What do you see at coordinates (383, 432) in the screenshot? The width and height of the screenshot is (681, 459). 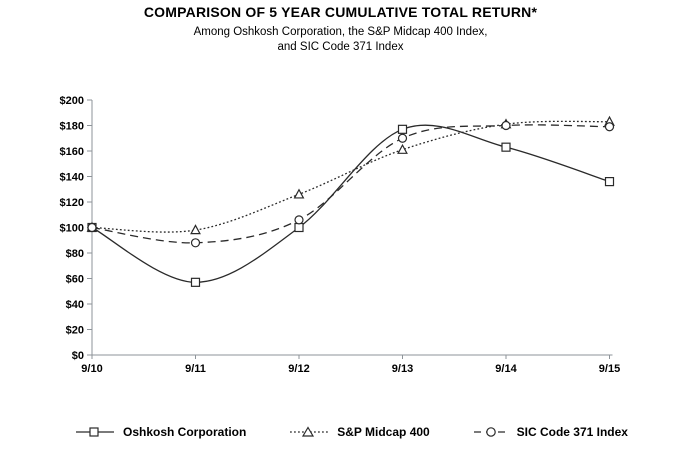 I see `legend-label-sp-midcap-400: S&P Midcap 400` at bounding box center [383, 432].